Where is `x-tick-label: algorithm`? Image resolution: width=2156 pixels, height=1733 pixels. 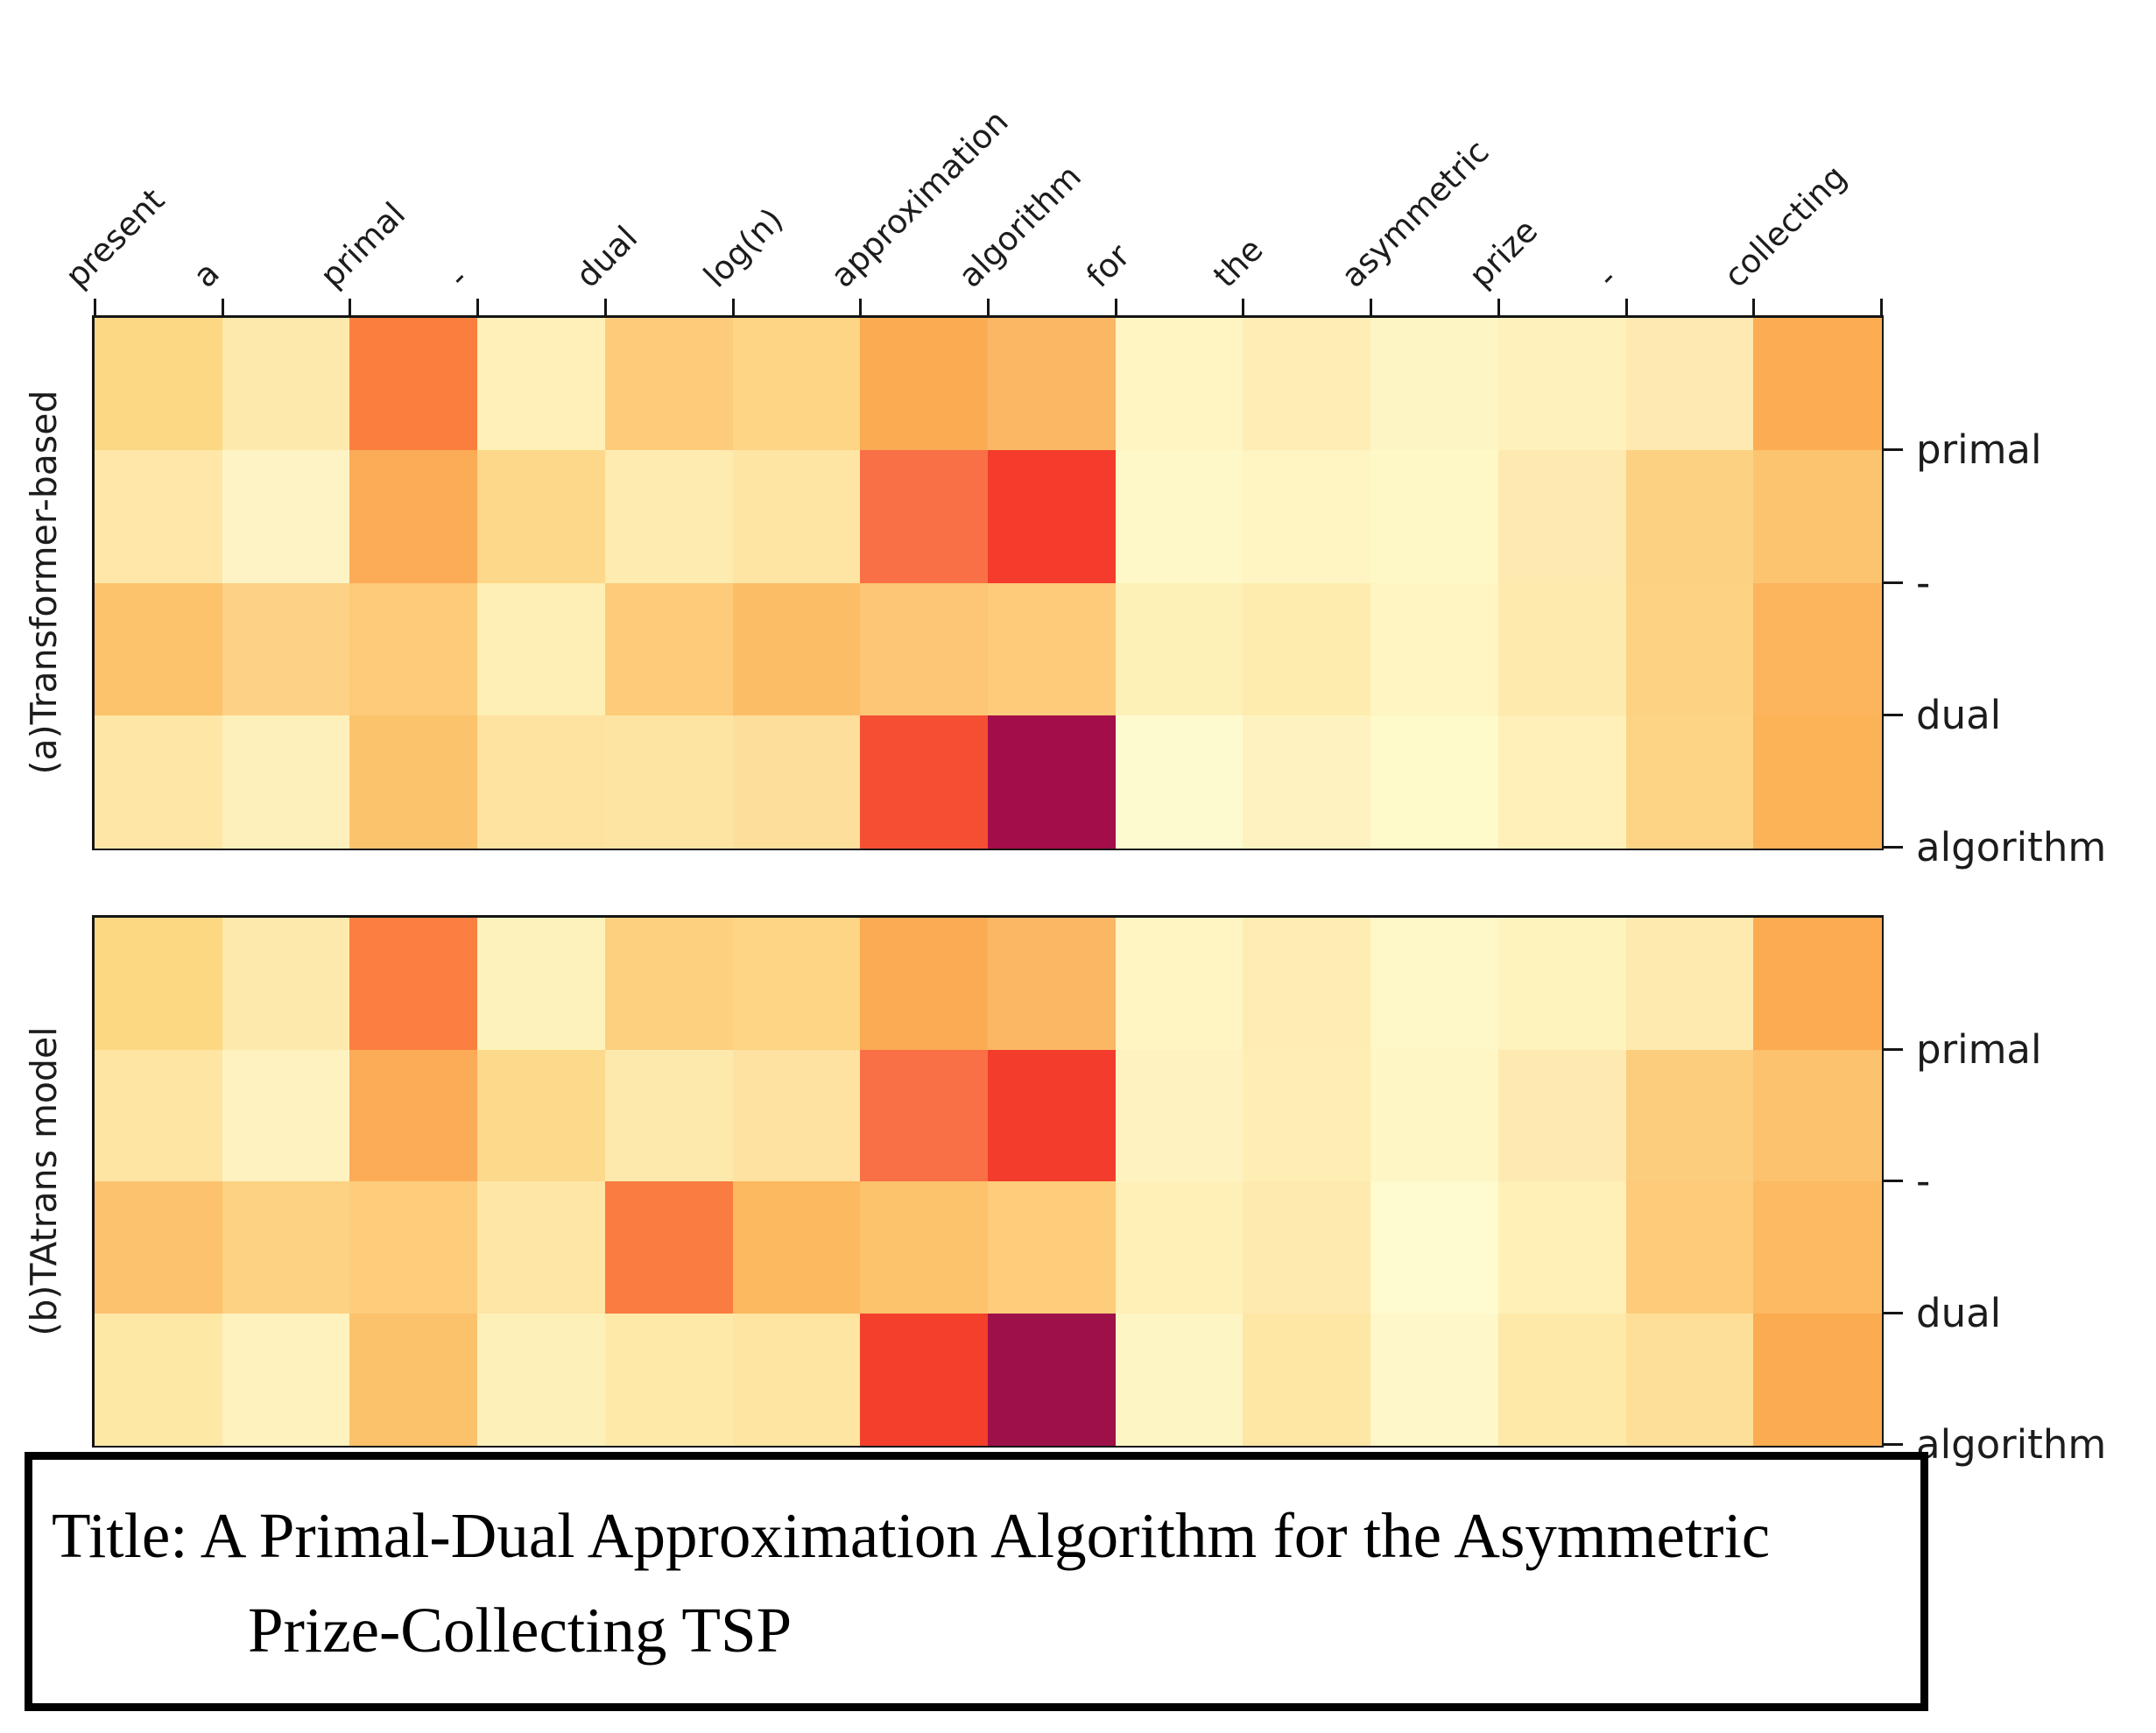 x-tick-label: algorithm is located at coordinates (1020, 226).